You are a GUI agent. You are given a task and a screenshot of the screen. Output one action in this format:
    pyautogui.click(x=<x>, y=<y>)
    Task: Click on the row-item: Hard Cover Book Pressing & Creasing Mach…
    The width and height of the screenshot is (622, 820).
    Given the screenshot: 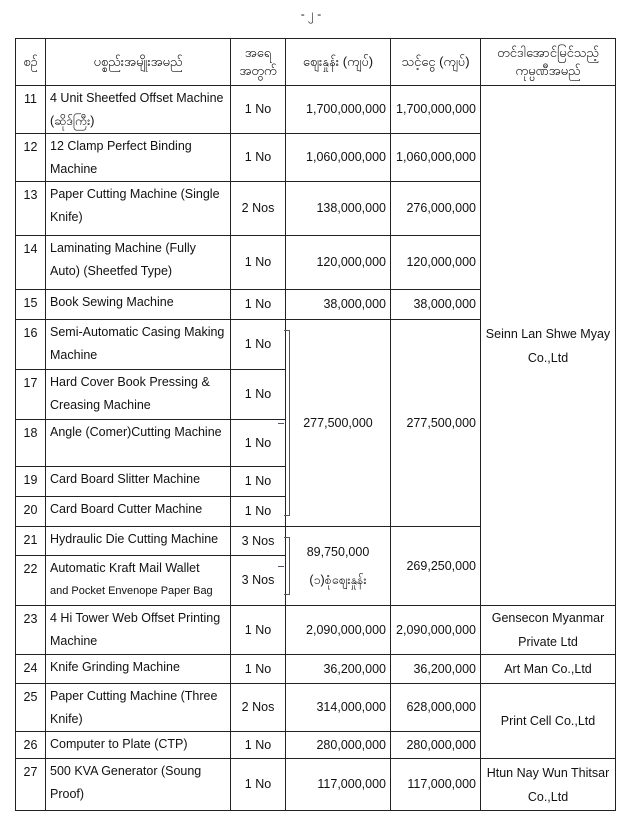 What is the action you would take?
    pyautogui.click(x=138, y=394)
    